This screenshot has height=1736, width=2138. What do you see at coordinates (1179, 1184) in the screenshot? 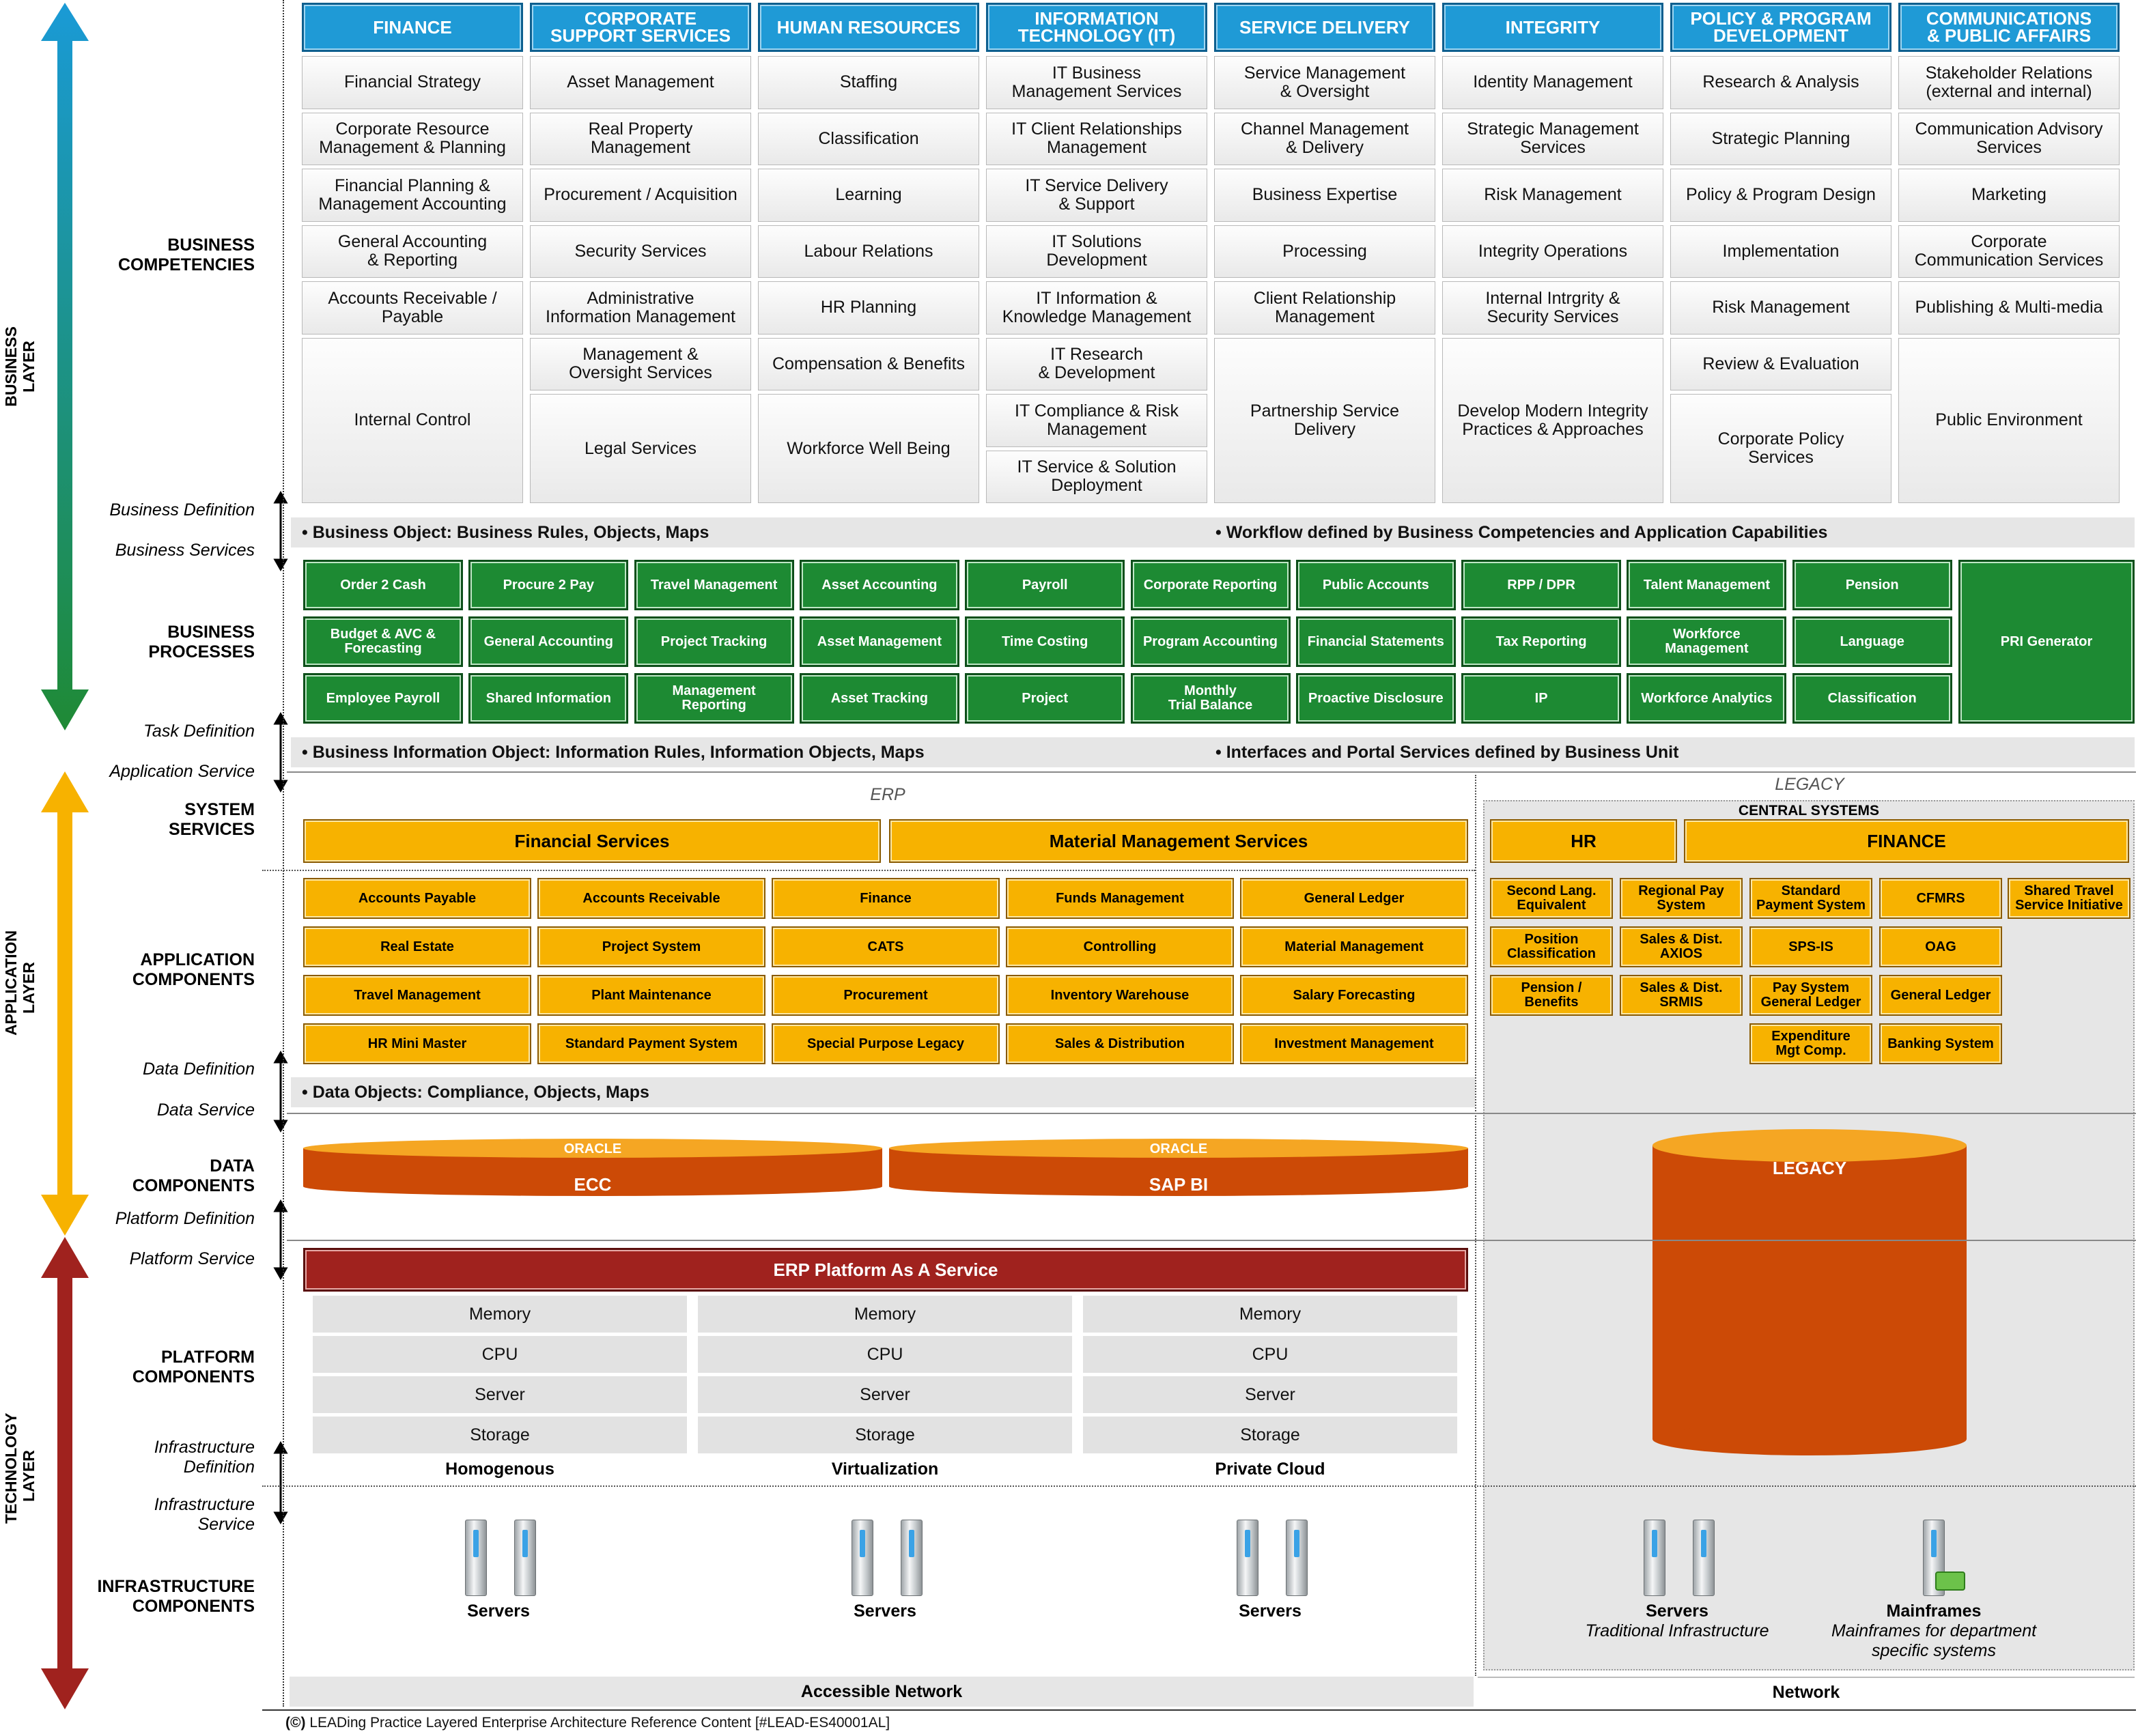
I see `sap-bi-db-name: SAP BI` at bounding box center [1179, 1184].